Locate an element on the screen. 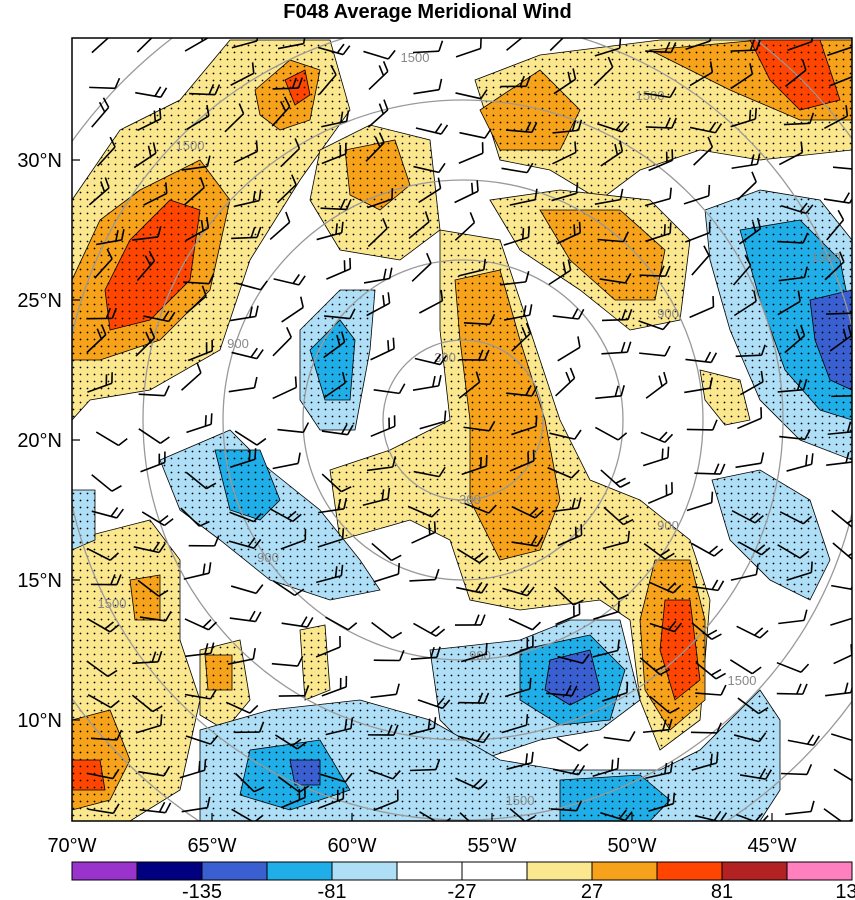 This screenshot has height=900, width=855. range-ring-label: 900 is located at coordinates (668, 525).